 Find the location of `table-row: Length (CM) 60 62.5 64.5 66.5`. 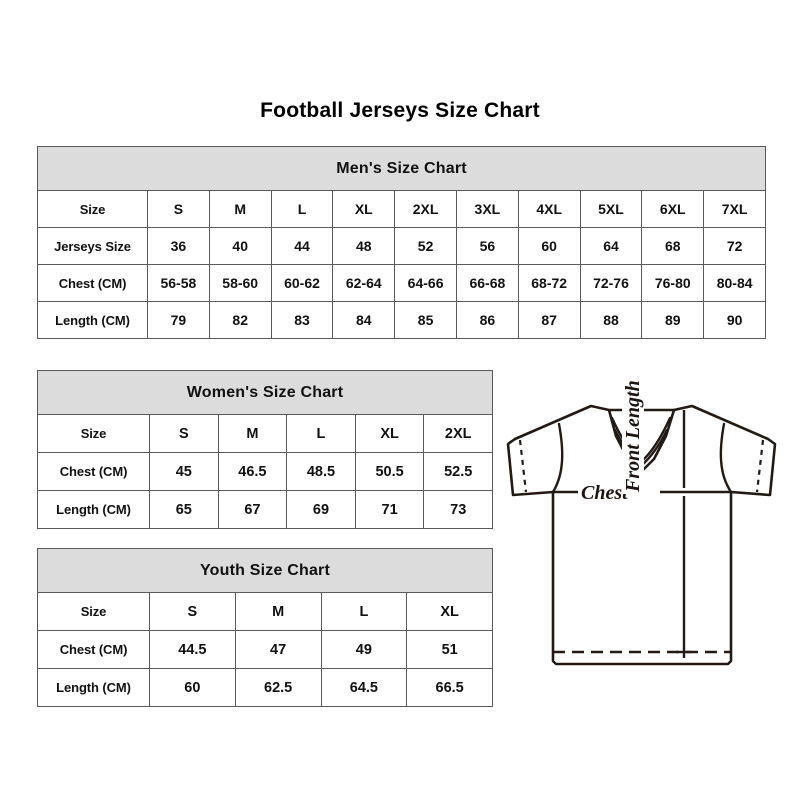

table-row: Length (CM) 60 62.5 64.5 66.5 is located at coordinates (265, 687).